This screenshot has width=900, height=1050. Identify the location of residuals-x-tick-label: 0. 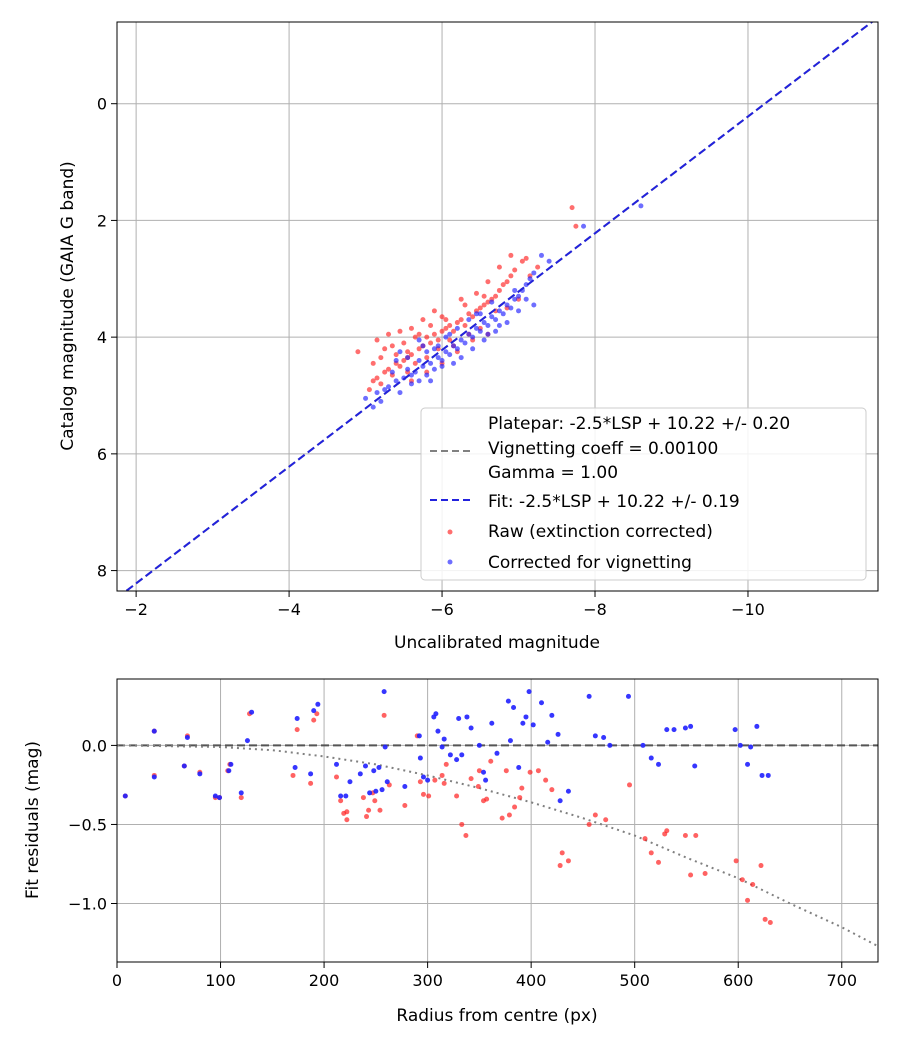
(117, 980).